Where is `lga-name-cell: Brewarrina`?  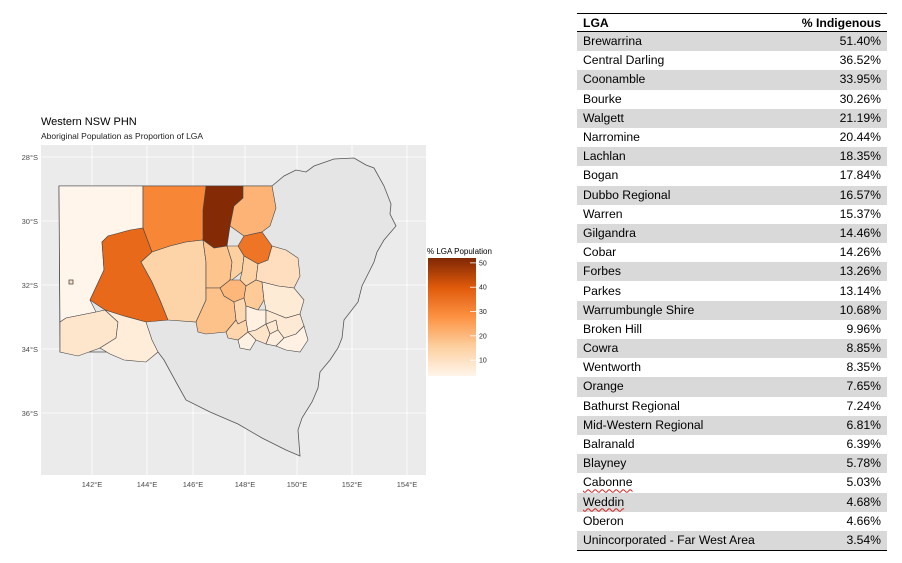
lga-name-cell: Brewarrina is located at coordinates (674, 41).